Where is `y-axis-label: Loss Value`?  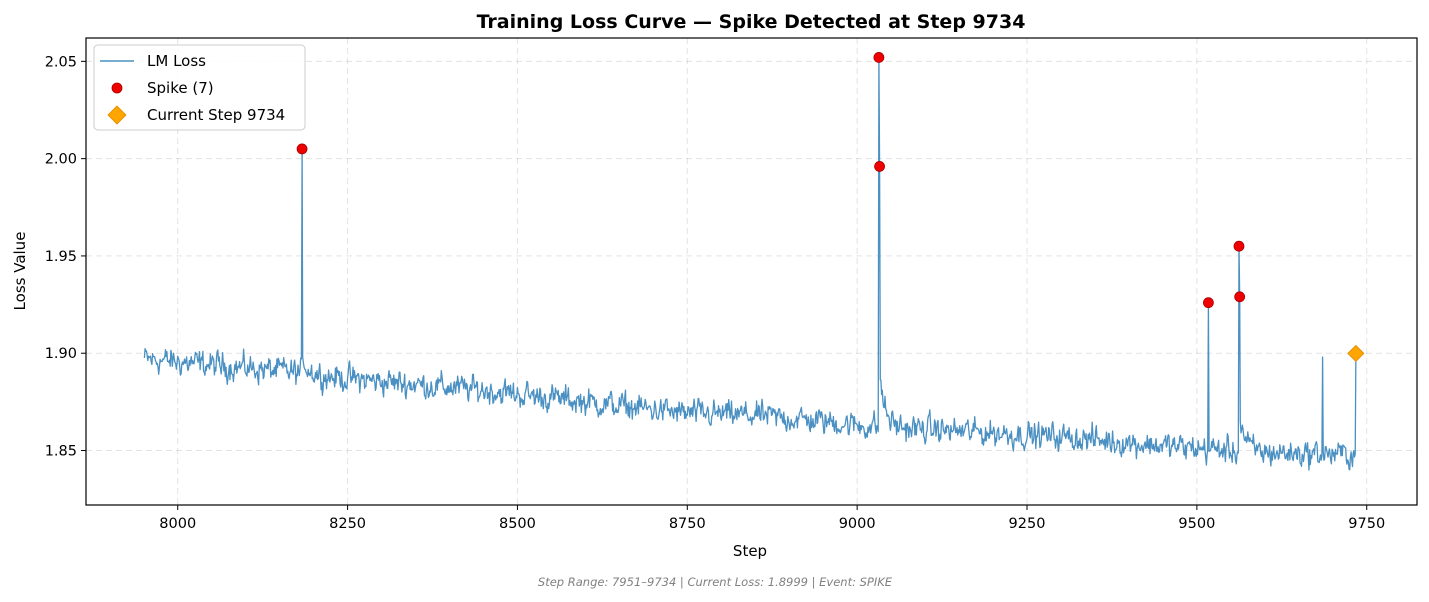 y-axis-label: Loss Value is located at coordinates (20, 271).